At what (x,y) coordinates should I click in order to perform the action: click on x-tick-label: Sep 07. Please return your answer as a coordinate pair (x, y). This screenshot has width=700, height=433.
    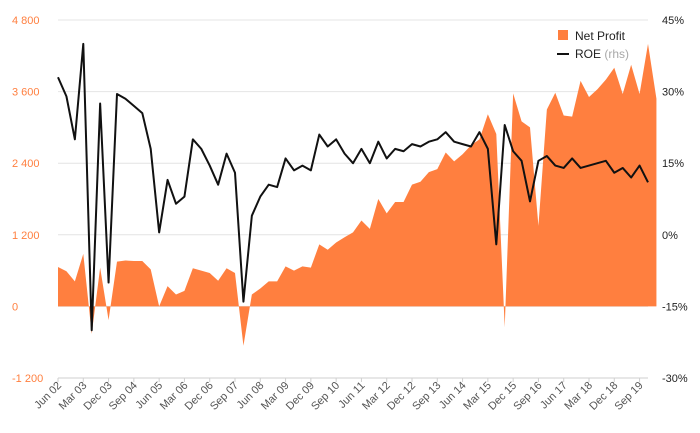
    Looking at the image, I should click on (224, 396).